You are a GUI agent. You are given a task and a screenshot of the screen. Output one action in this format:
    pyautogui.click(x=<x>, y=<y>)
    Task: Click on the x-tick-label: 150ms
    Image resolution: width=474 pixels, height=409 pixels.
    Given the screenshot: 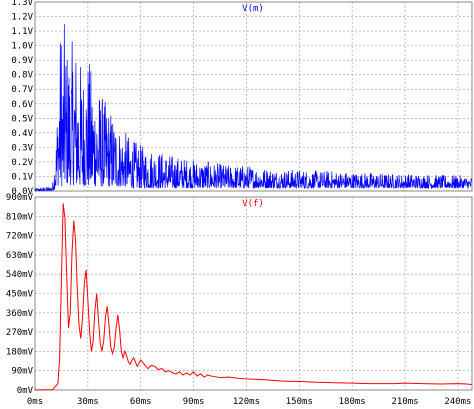 What is the action you would take?
    pyautogui.click(x=299, y=402)
    